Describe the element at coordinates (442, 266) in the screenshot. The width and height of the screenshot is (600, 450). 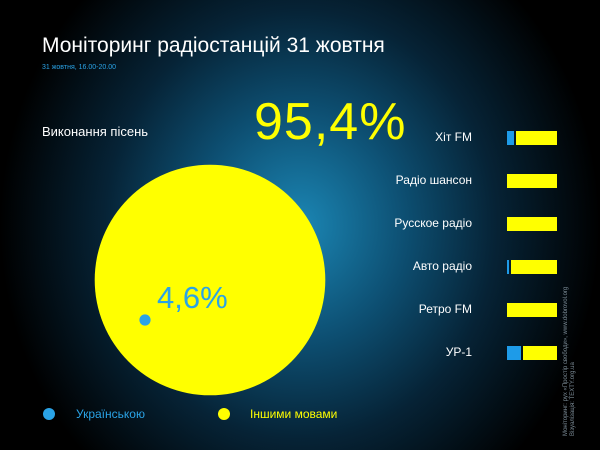
I see `bar-label: Авто радіо` at that location.